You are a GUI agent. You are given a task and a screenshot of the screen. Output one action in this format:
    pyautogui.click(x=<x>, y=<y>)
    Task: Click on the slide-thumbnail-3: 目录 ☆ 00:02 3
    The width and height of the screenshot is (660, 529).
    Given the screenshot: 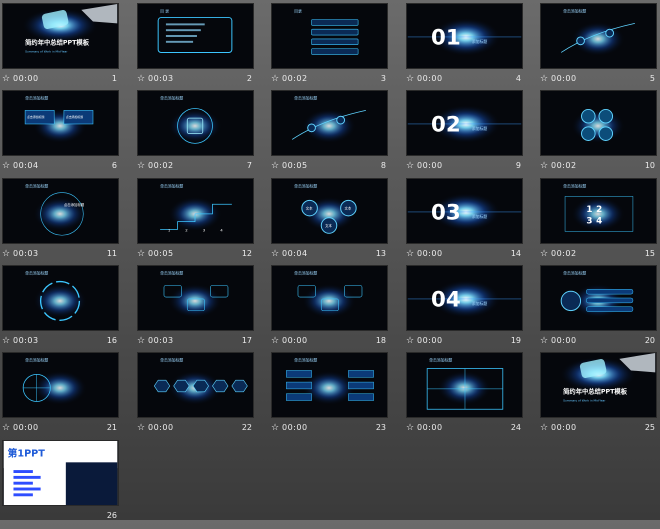 What is the action you would take?
    pyautogui.click(x=329, y=47)
    